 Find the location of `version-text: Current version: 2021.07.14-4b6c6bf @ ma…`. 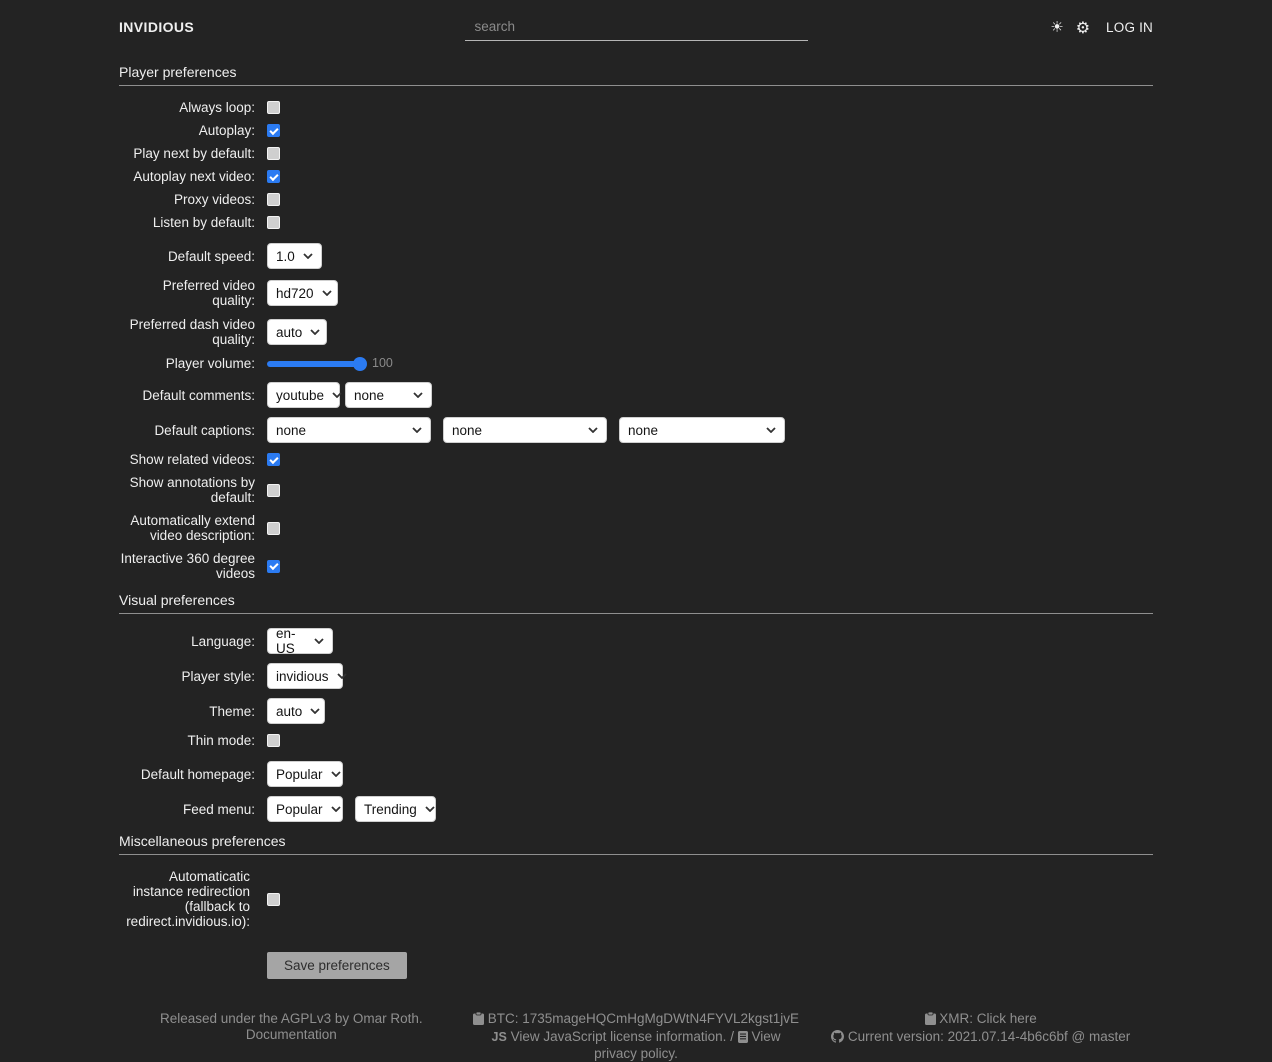

version-text: Current version: 2021.07.14-4b6c6bf @ ma… is located at coordinates (989, 1036).